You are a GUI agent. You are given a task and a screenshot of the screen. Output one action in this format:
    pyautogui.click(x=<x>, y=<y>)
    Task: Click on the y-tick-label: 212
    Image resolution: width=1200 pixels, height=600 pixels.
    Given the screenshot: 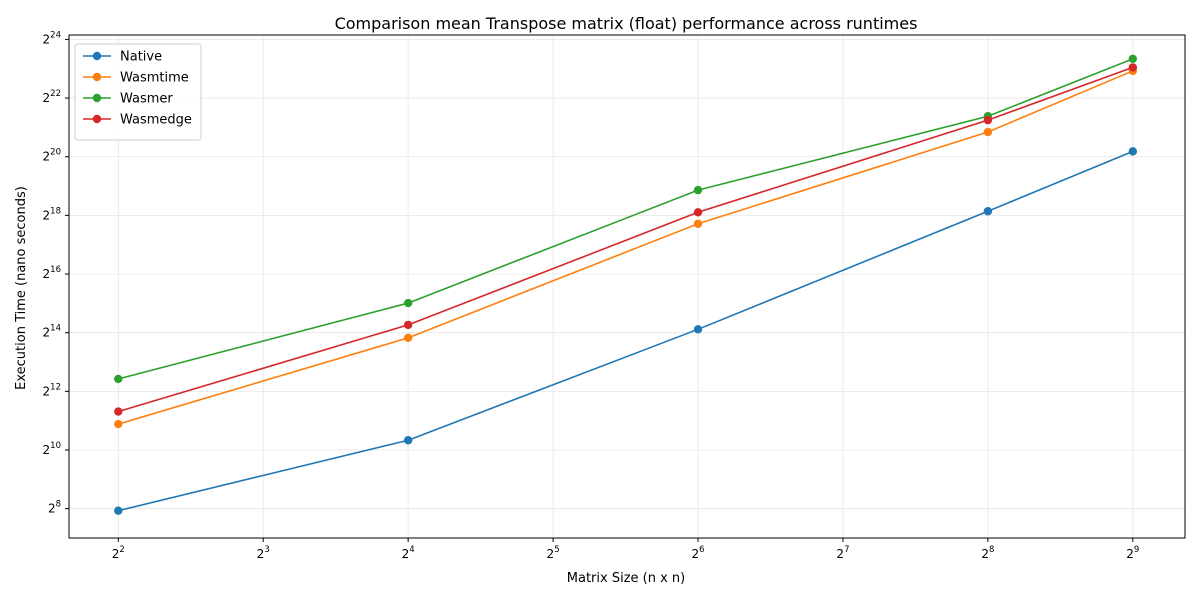 What is the action you would take?
    pyautogui.click(x=52, y=390)
    